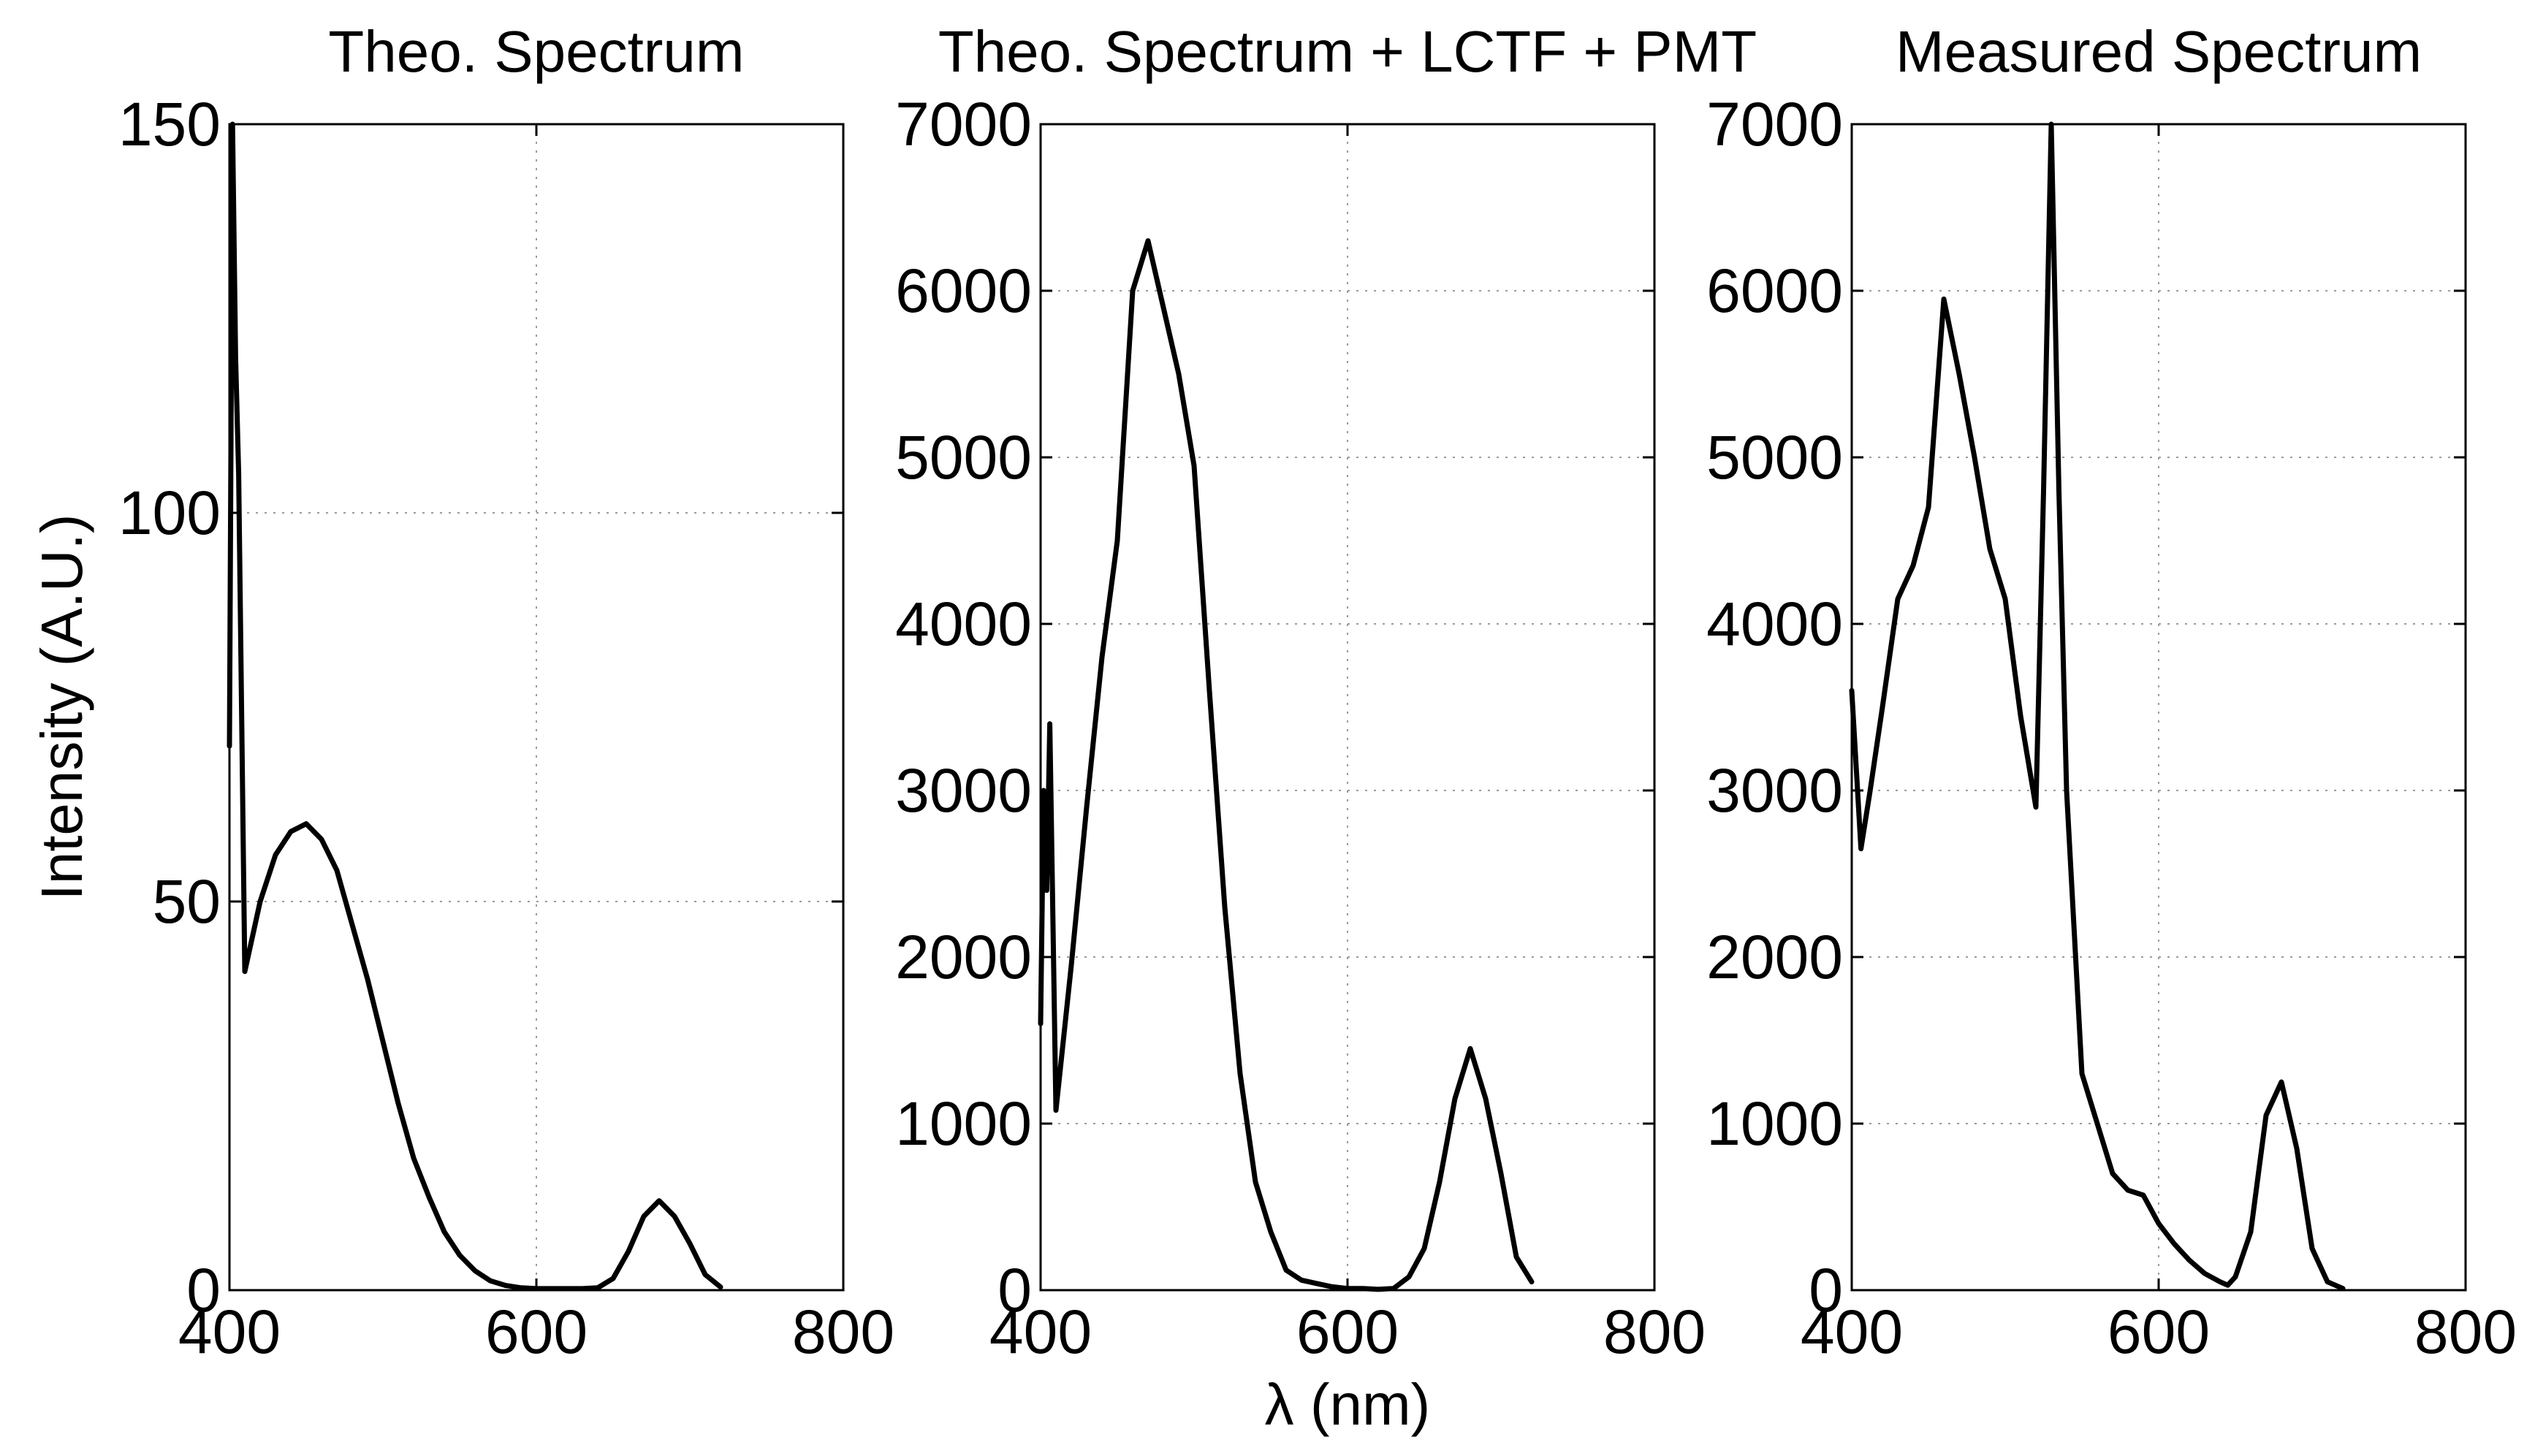 The width and height of the screenshot is (2535, 1456). Describe the element at coordinates (536, 51) in the screenshot. I see `chart-title: Theo. Spectrum` at that location.